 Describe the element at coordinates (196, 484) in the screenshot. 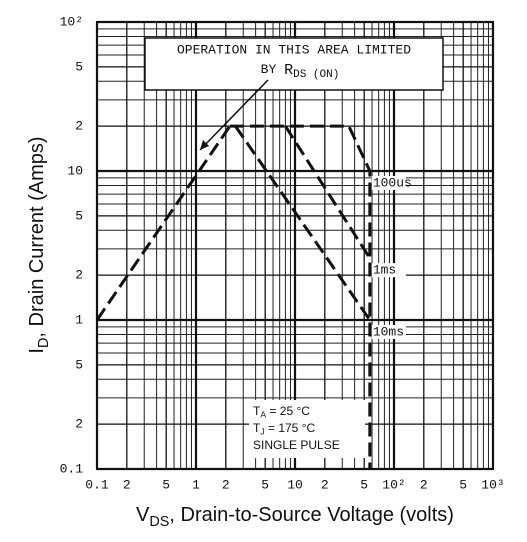

I see `x-tick-label: 1` at that location.